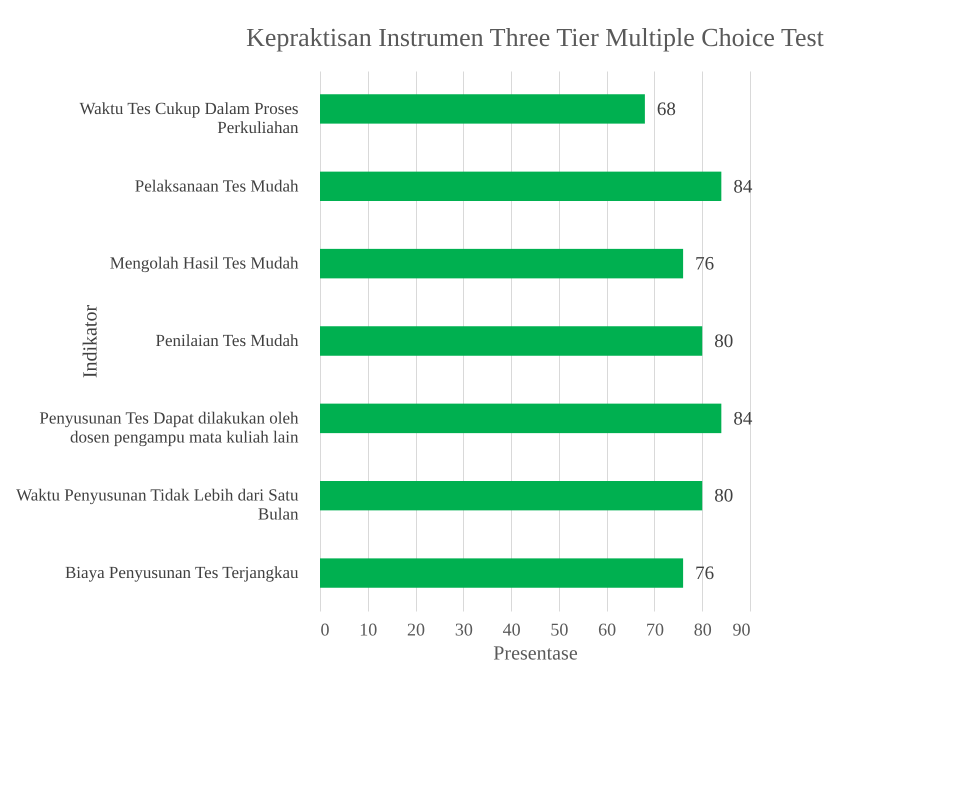  What do you see at coordinates (227, 340) in the screenshot?
I see `y-tick-label: Penilaian Tes Mudah` at bounding box center [227, 340].